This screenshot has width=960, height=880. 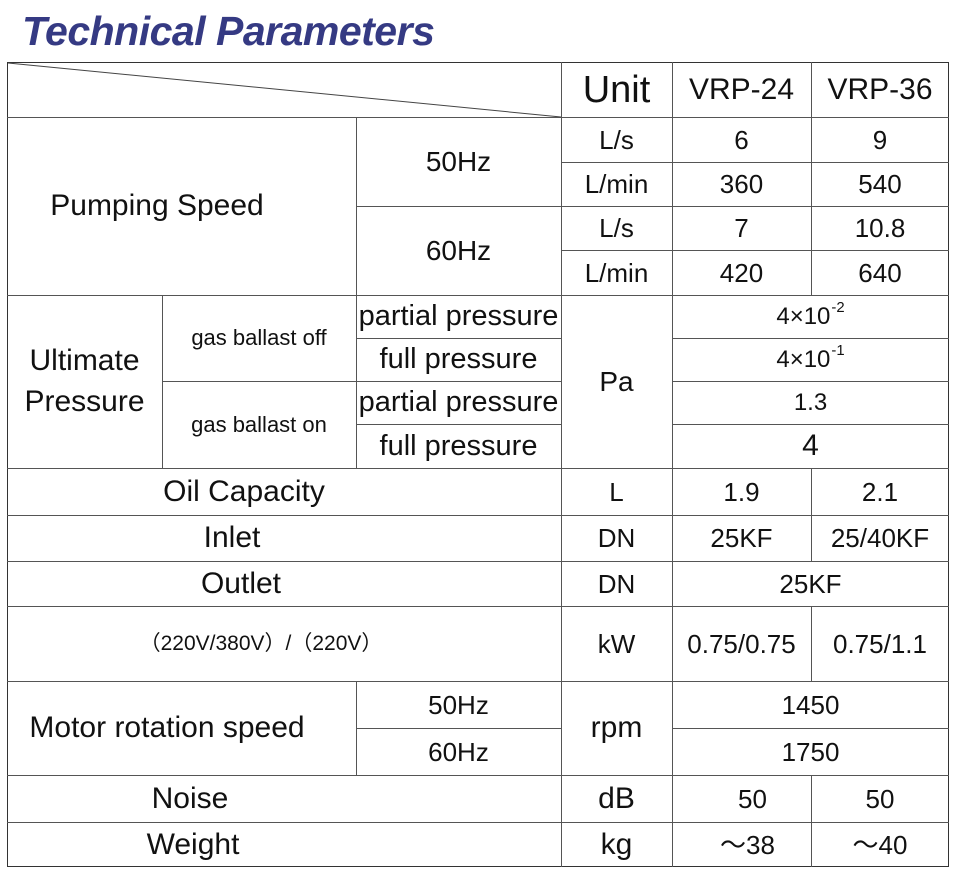 I want to click on motor-speed-50hz: 1450, so click(x=810, y=704).